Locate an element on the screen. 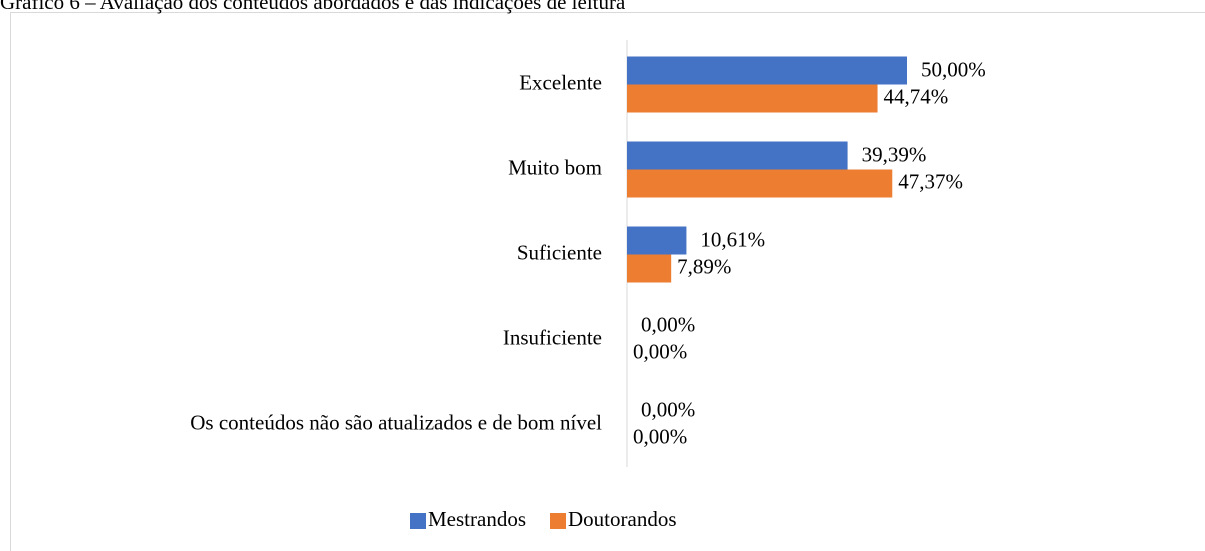 This screenshot has width=1205, height=551. y-tick-label: Excelente is located at coordinates (560, 82).